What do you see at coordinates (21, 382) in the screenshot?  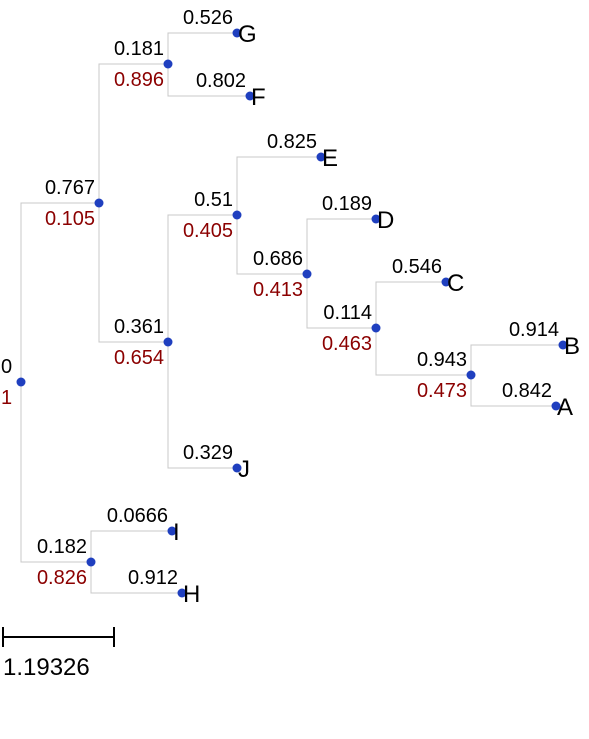 I see `internal-node-root` at bounding box center [21, 382].